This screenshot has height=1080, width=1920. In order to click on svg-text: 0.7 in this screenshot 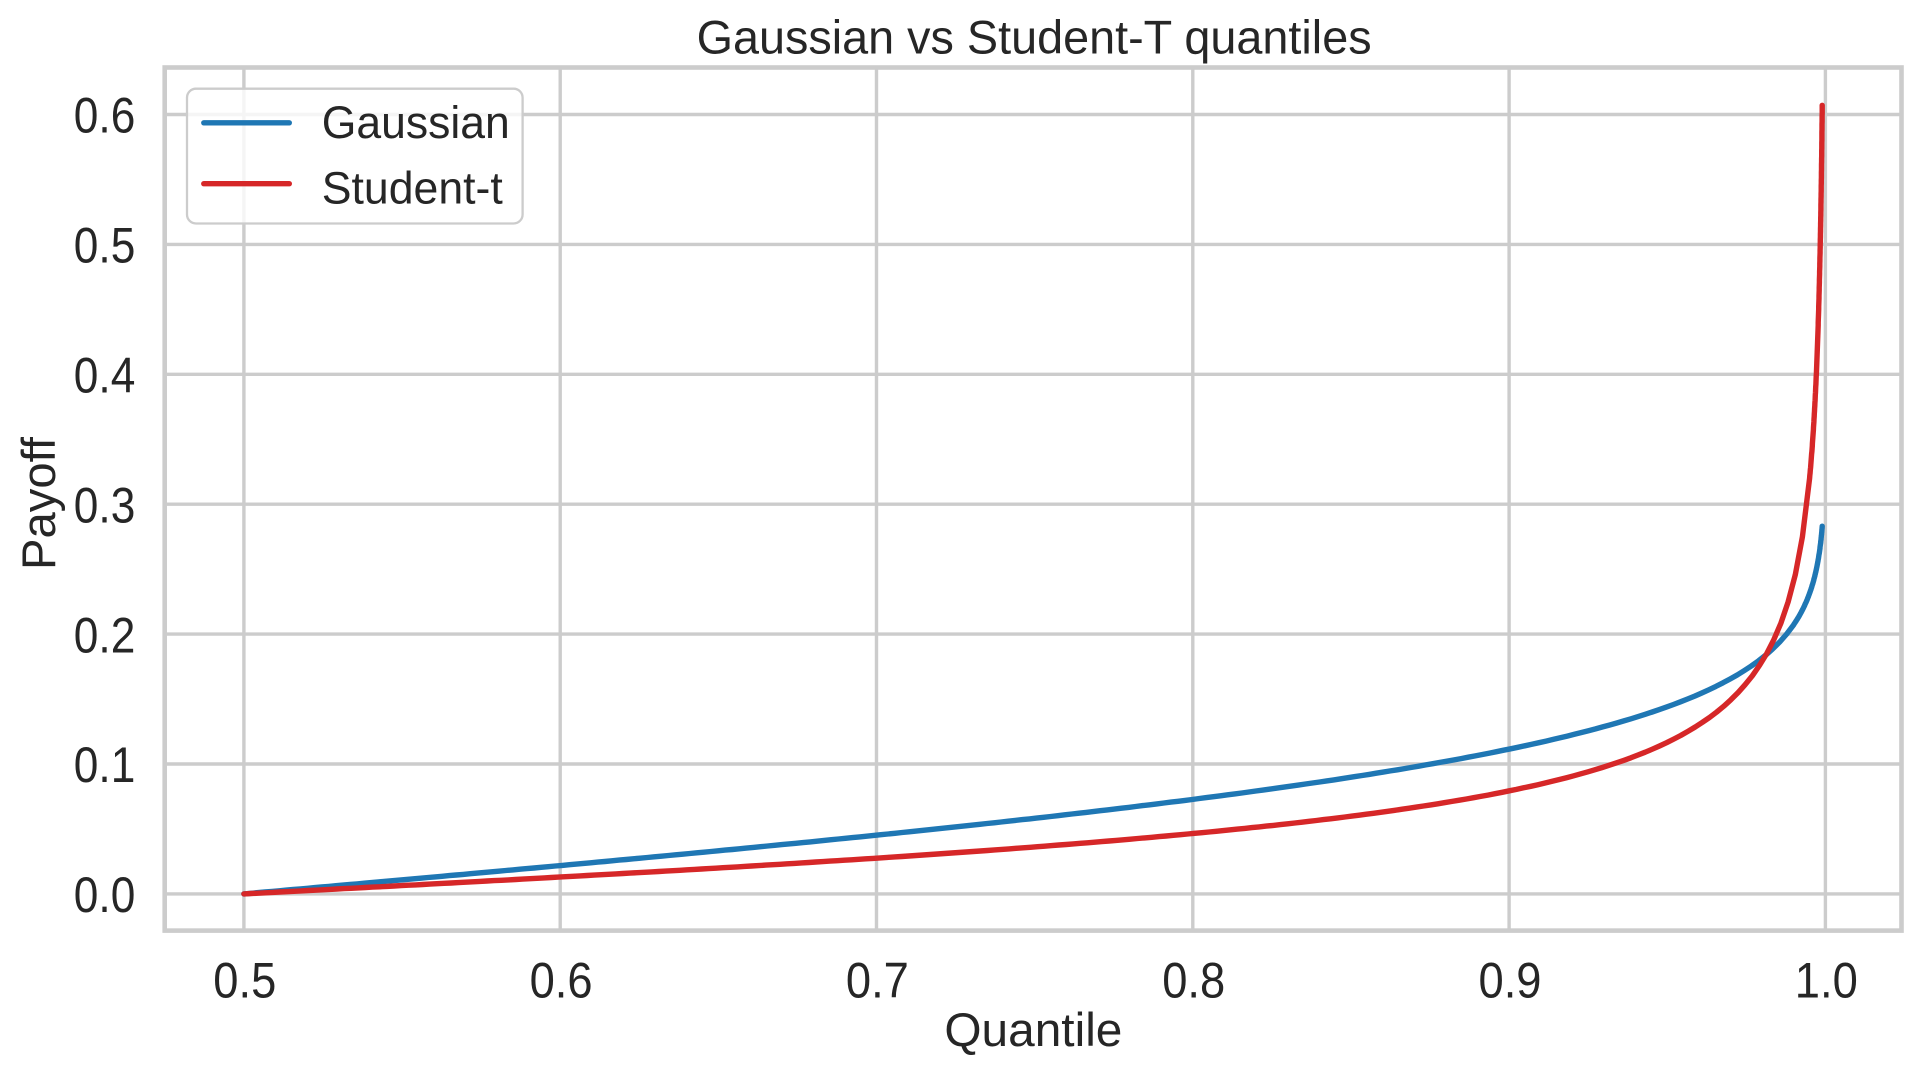, I will do `click(877, 981)`.